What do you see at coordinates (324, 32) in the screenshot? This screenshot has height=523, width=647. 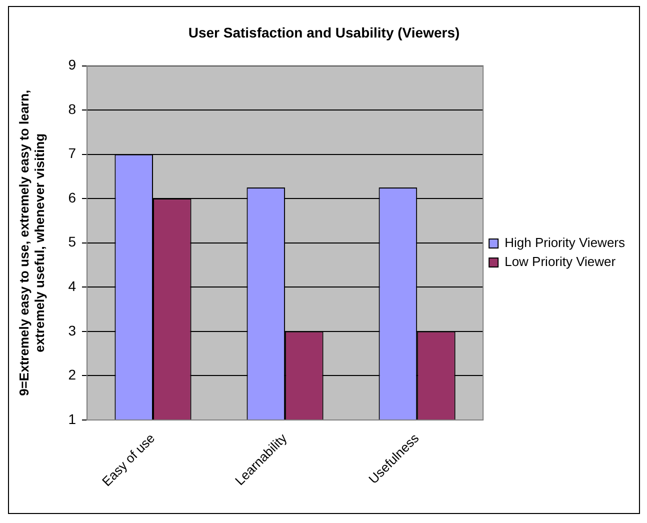 I see `chart-title: User Satisfaction and Usability (Viewers)` at bounding box center [324, 32].